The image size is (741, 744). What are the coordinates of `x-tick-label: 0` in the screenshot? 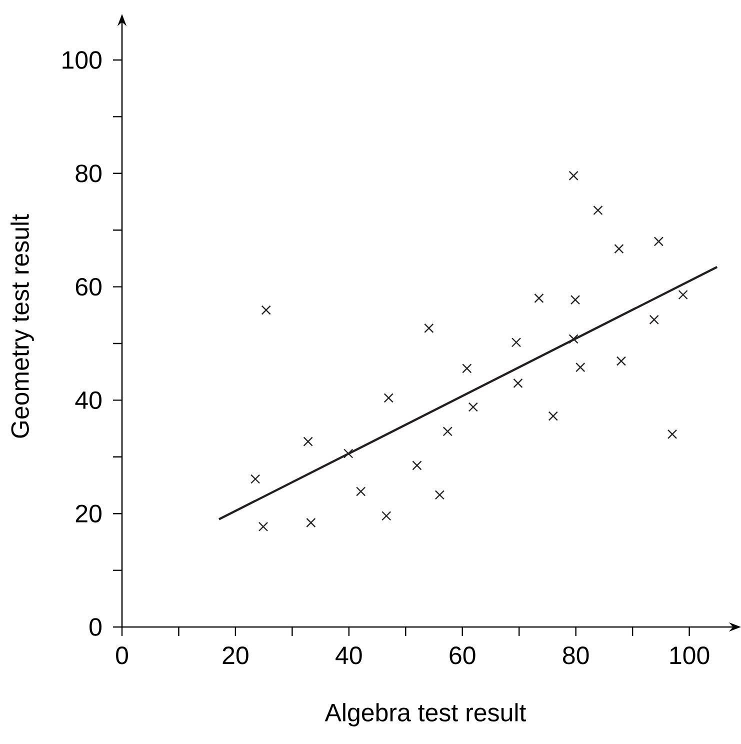 It's located at (122, 655).